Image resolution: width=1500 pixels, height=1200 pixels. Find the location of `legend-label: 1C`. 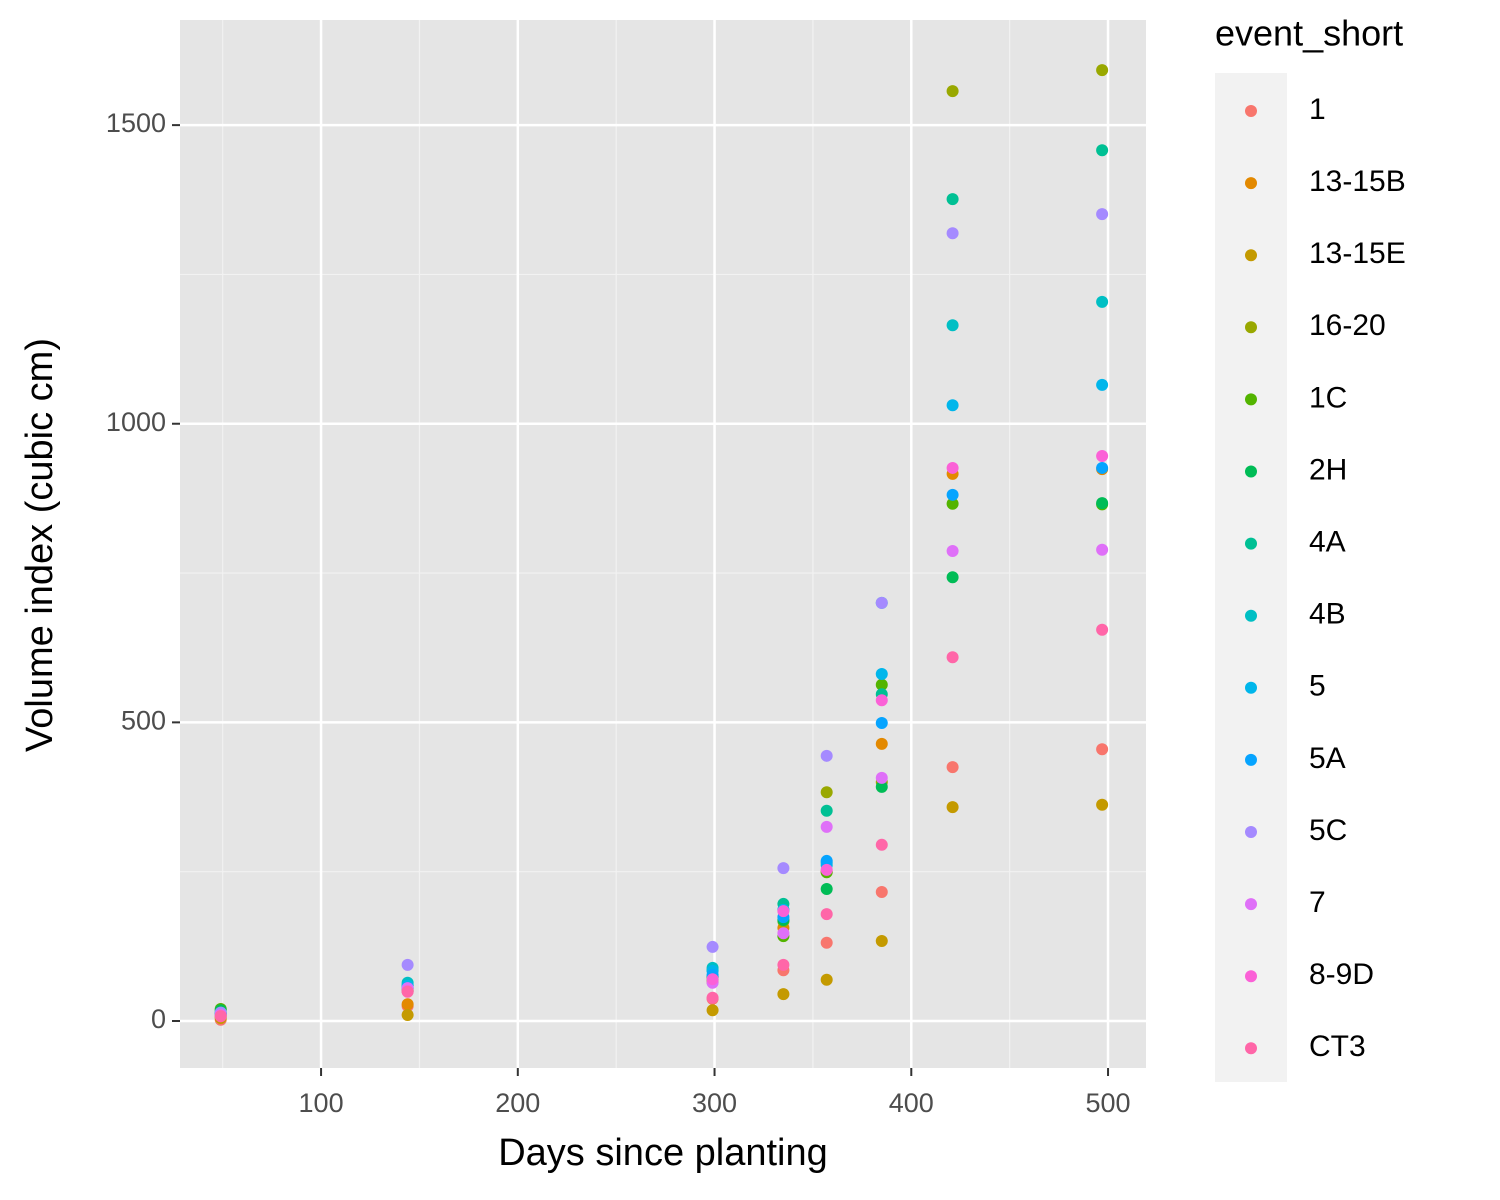

legend-label: 1C is located at coordinates (1328, 397).